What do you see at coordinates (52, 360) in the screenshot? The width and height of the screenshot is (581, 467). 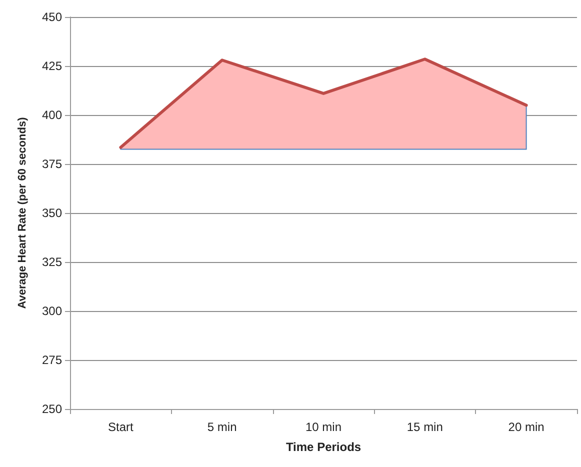 I see `y-tick-label: 275` at bounding box center [52, 360].